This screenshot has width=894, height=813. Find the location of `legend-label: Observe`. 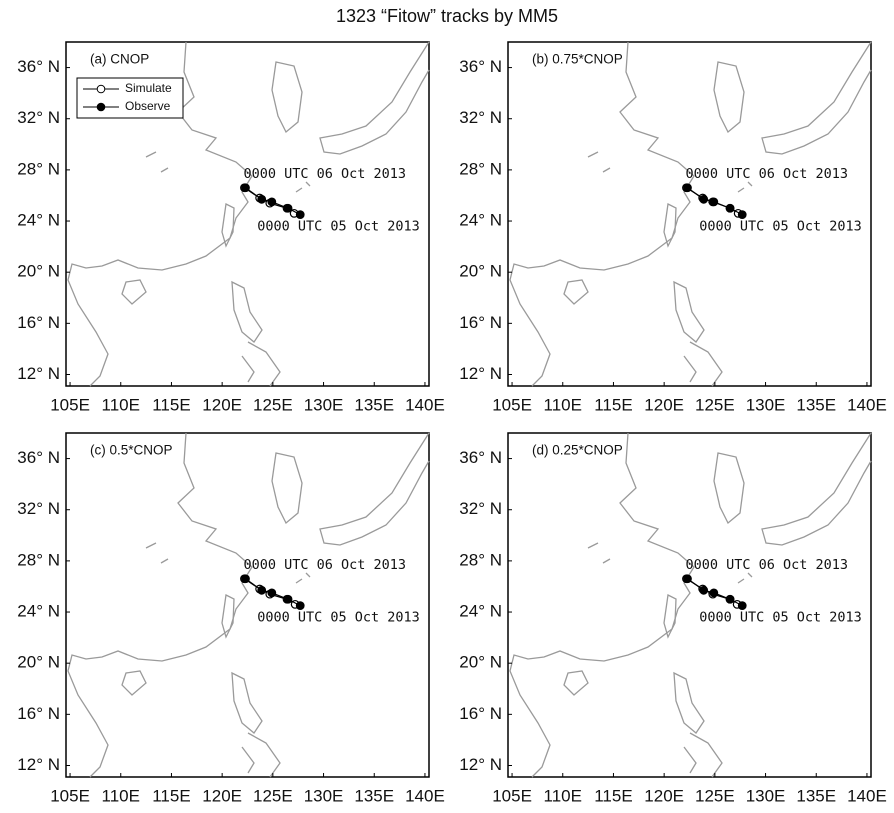

legend-label: Observe is located at coordinates (148, 106).